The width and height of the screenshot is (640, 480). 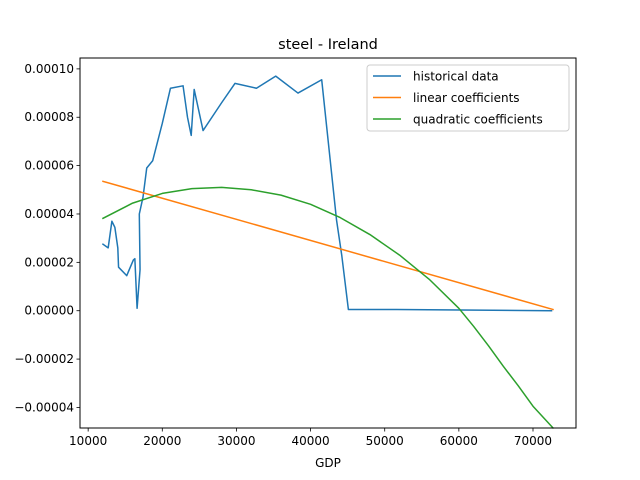 What do you see at coordinates (44, 407) in the screenshot?
I see `y-tick-label: −0.00004` at bounding box center [44, 407].